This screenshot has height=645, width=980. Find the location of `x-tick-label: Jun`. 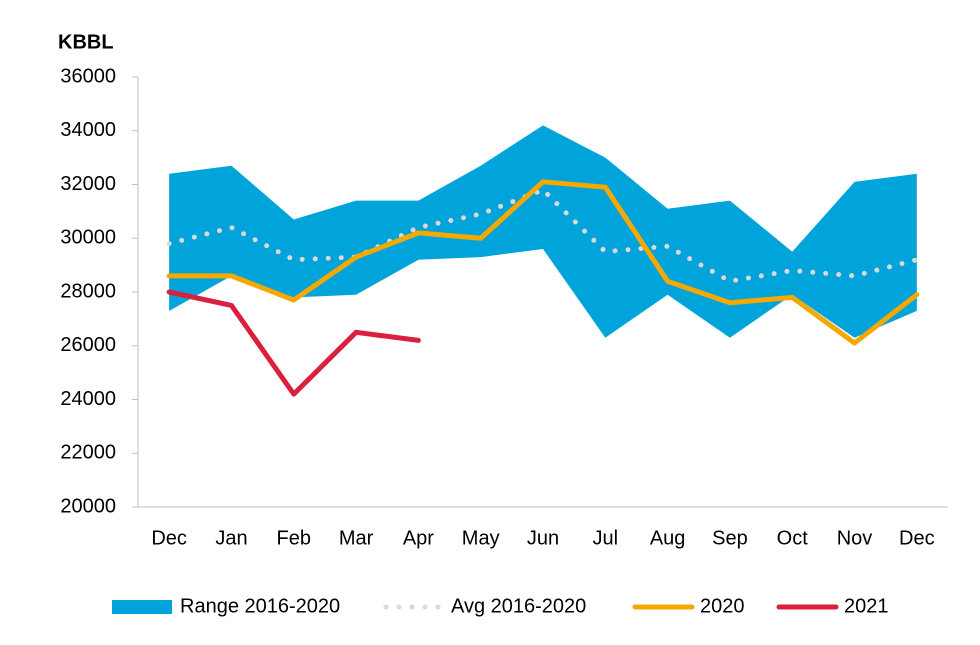

x-tick-label: Jun is located at coordinates (543, 538).